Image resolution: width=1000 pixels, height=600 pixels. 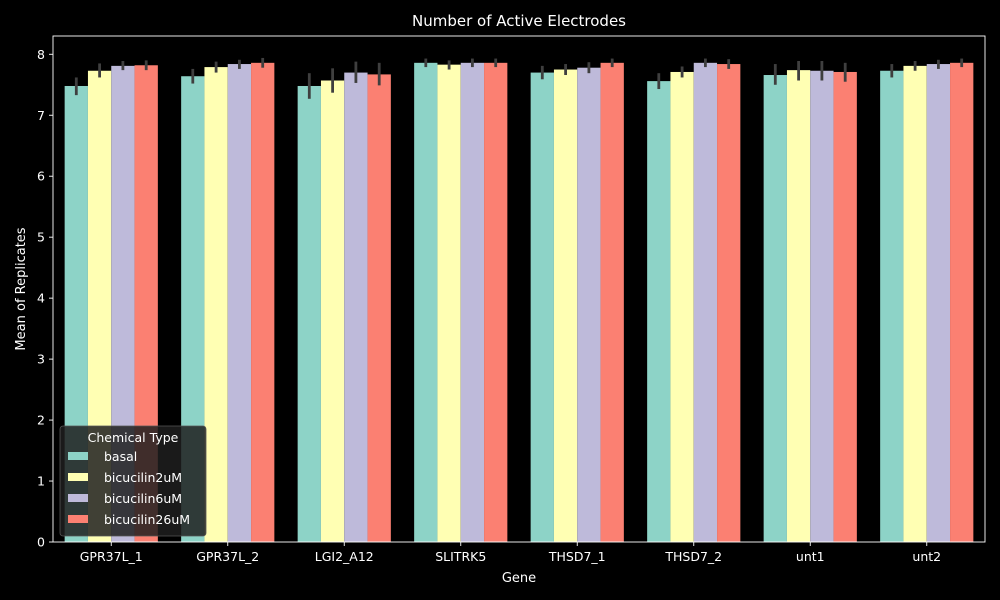 What do you see at coordinates (460, 556) in the screenshot?
I see `x-tick-label-SLITRK5: SLITRK5` at bounding box center [460, 556].